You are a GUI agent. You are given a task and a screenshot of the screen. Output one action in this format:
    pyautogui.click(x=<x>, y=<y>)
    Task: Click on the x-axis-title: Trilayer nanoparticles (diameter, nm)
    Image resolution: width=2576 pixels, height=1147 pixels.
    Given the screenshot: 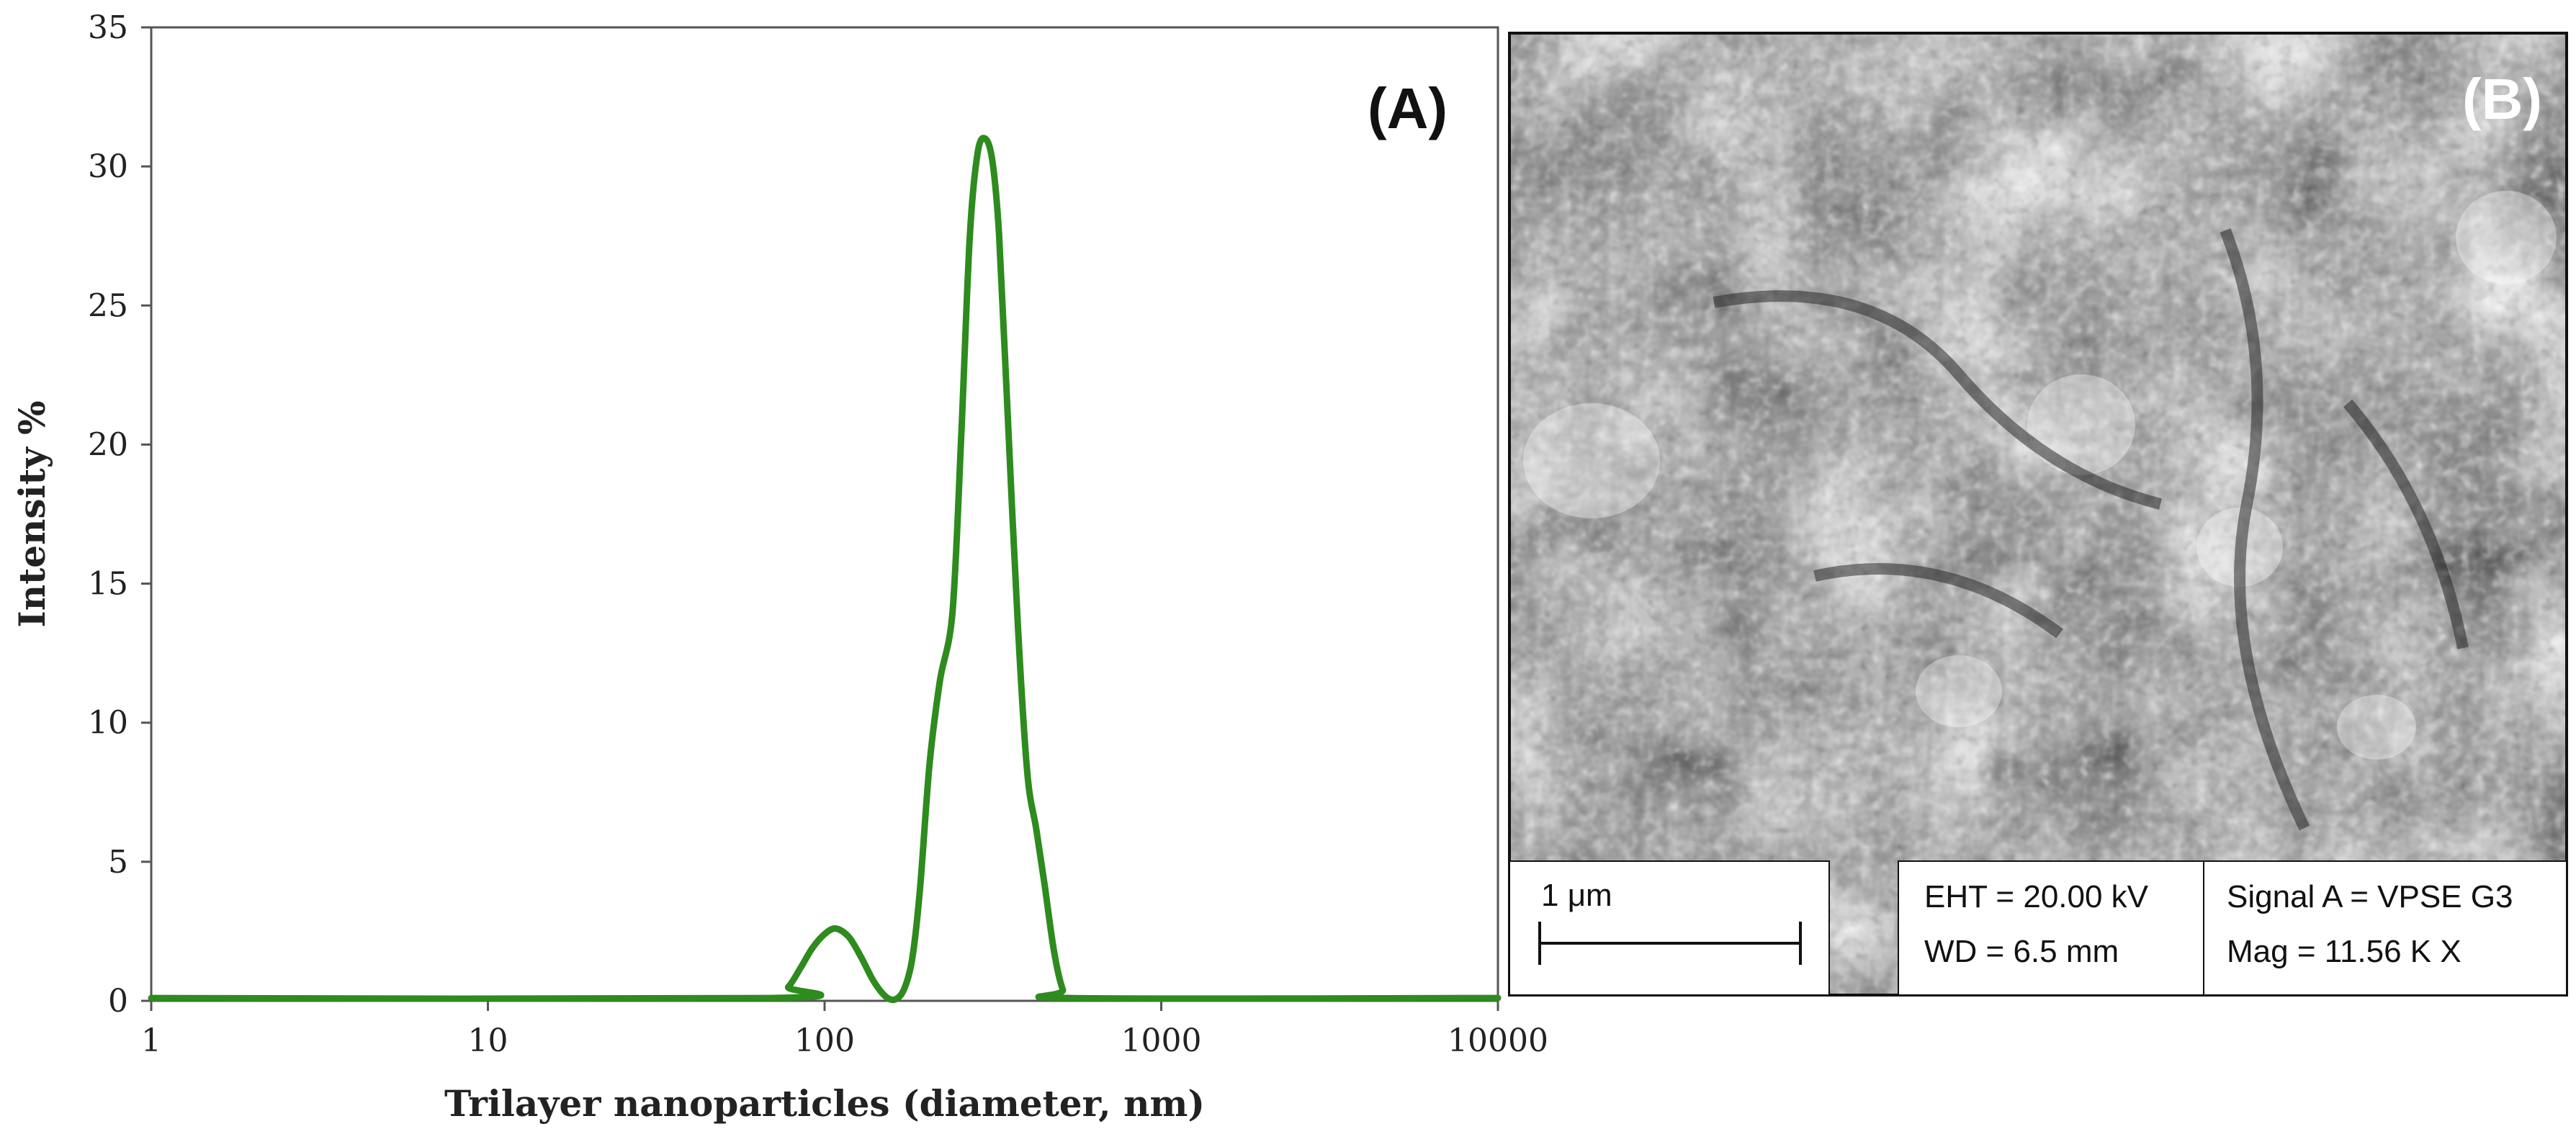 What is the action you would take?
    pyautogui.click(x=824, y=1103)
    